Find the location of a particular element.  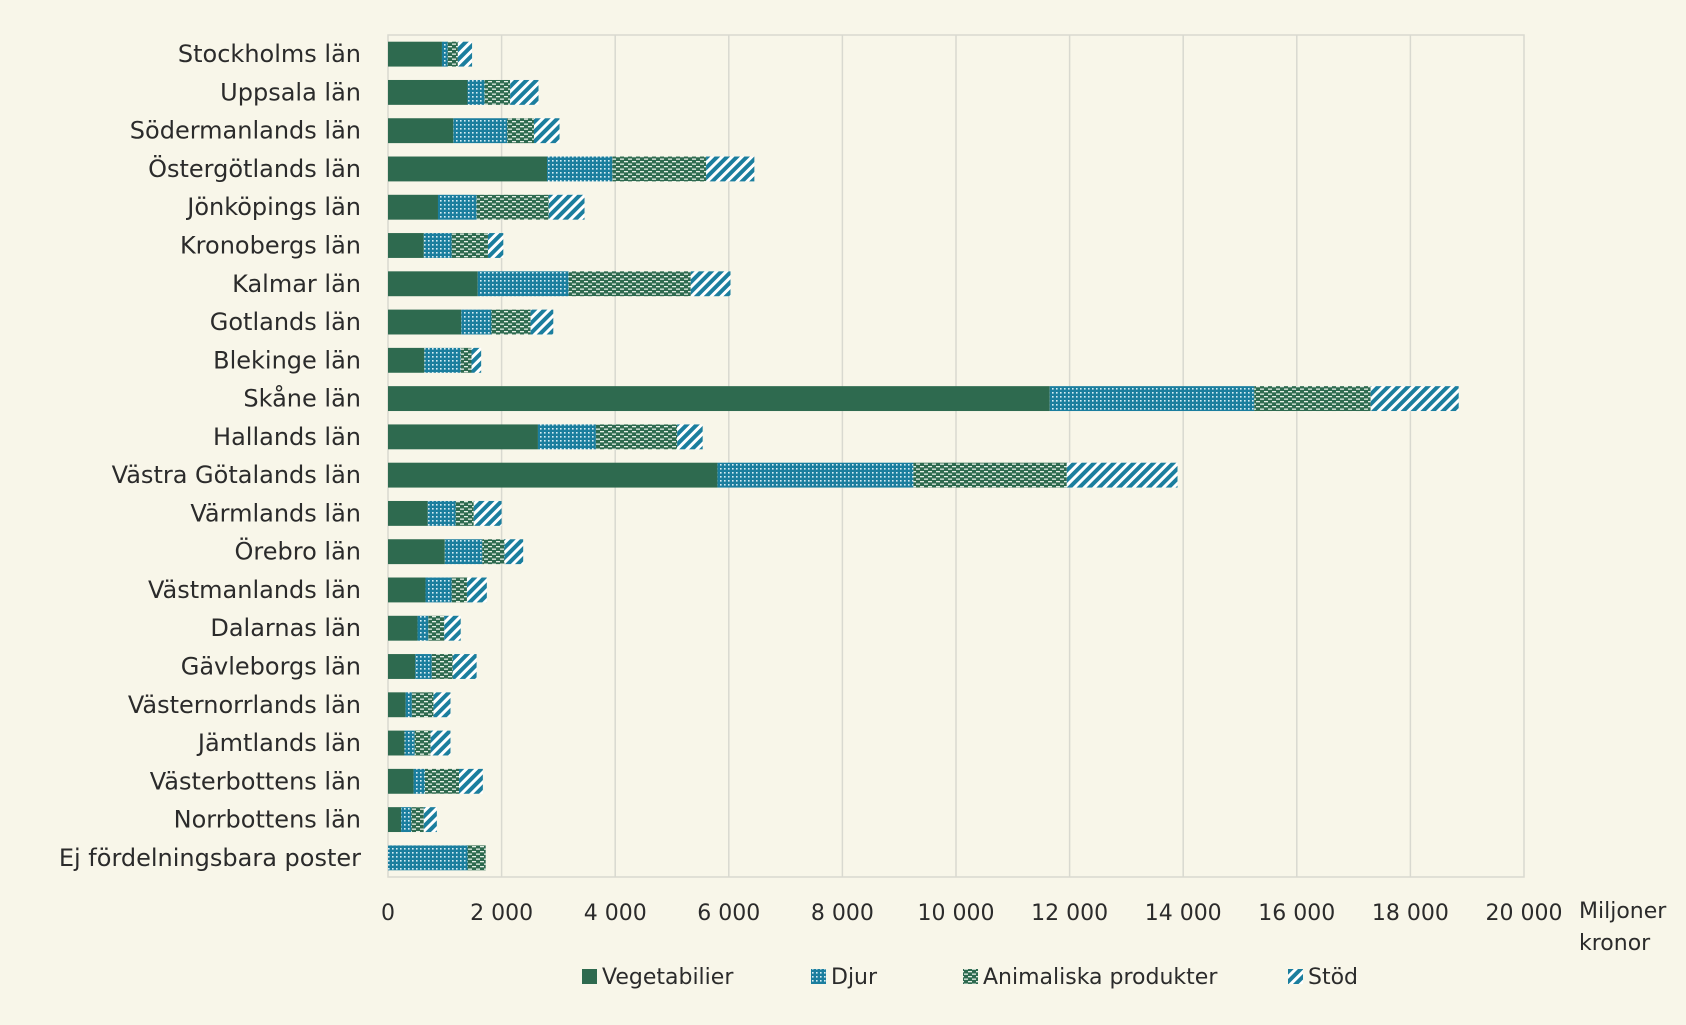

category-label: Norrbottens län is located at coordinates (267, 820).